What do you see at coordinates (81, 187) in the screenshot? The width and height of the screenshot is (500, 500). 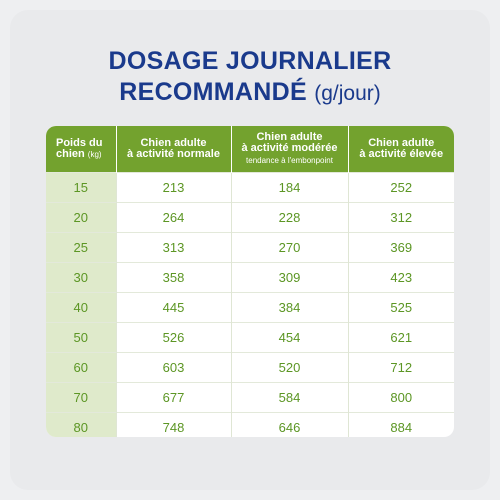 I see `cell-weight: 15` at bounding box center [81, 187].